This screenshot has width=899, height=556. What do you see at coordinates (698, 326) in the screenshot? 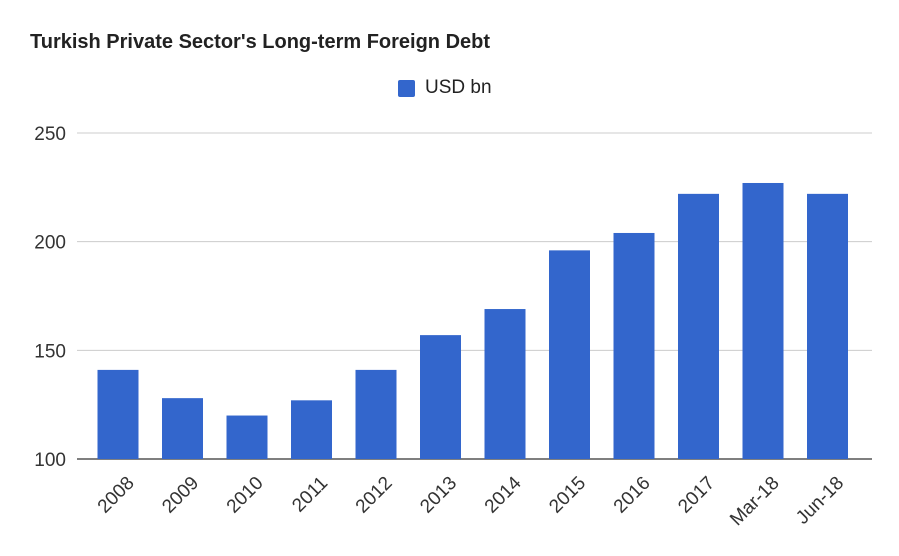
I see `bar-2017` at bounding box center [698, 326].